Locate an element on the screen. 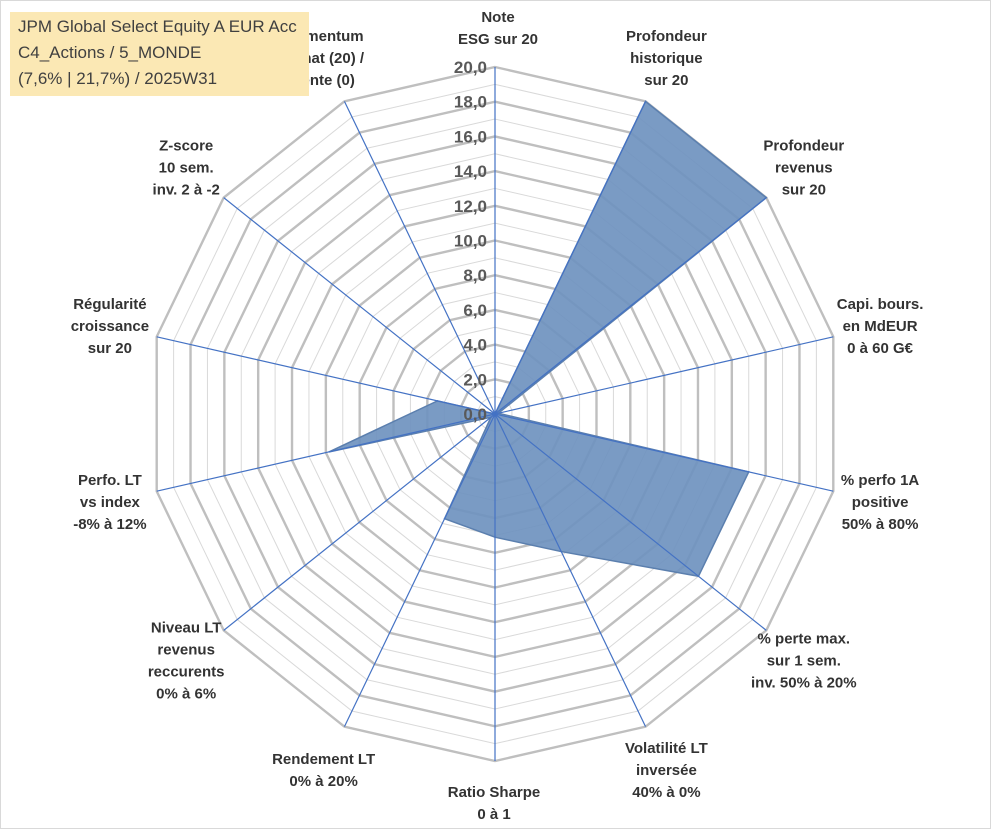 Image resolution: width=991 pixels, height=829 pixels. axis-label-line: Capi. bours. is located at coordinates (880, 304).